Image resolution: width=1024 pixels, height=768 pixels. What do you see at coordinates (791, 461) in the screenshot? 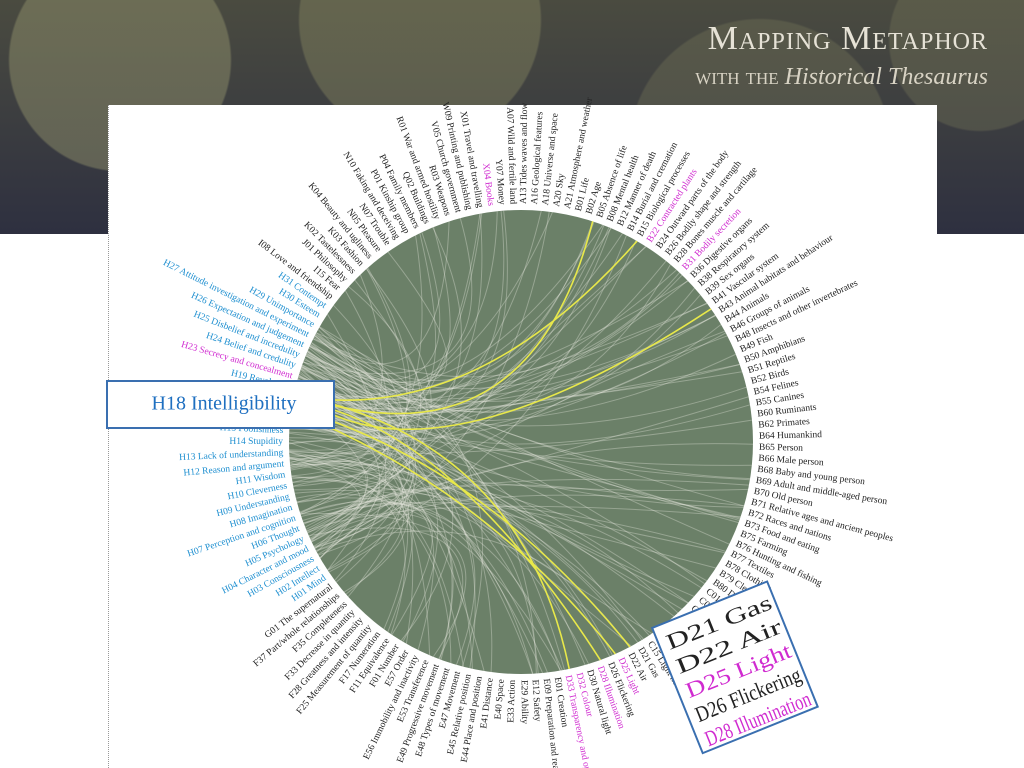
I see `category-label: B66 Male person` at bounding box center [791, 461].